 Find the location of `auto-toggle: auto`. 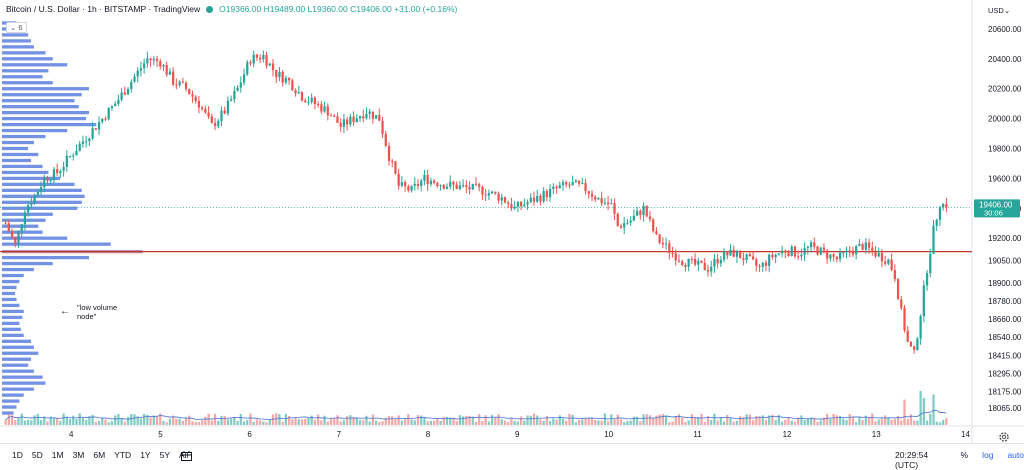

auto-toggle: auto is located at coordinates (1015, 455).